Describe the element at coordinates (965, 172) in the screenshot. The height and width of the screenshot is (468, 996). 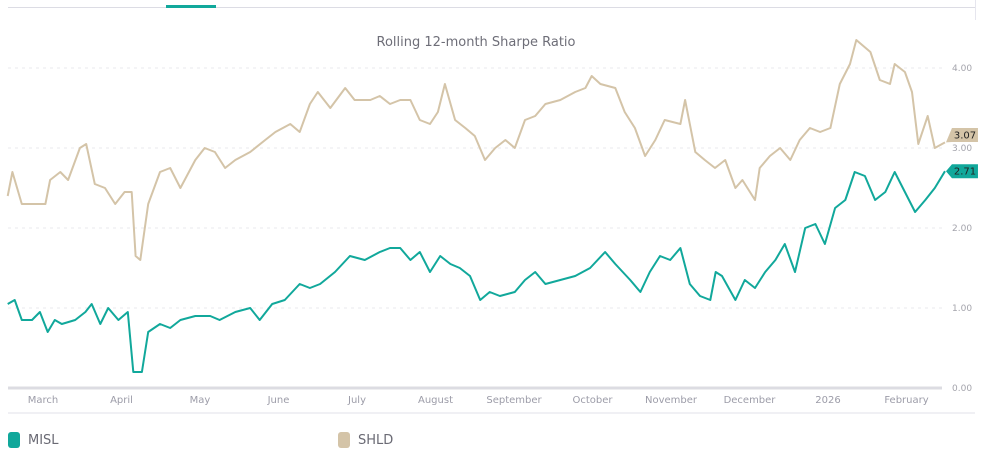
I see `last-value-label-misl: 2.71` at that location.